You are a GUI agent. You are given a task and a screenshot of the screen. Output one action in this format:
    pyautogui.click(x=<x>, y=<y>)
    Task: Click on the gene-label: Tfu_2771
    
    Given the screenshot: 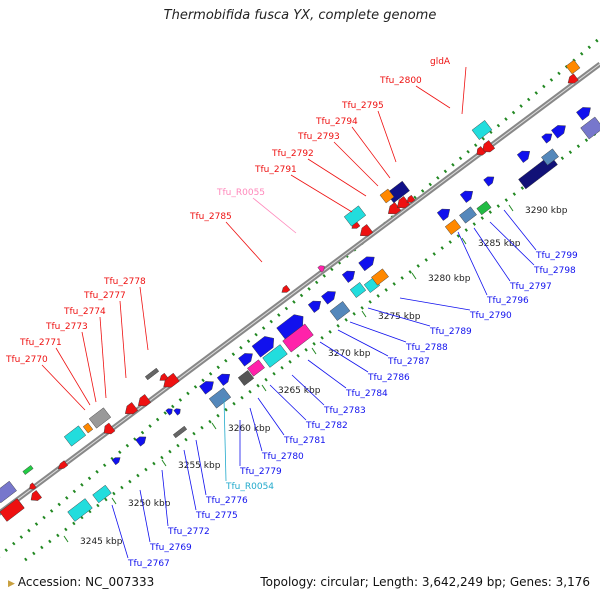 What is the action you would take?
    pyautogui.click(x=40, y=343)
    